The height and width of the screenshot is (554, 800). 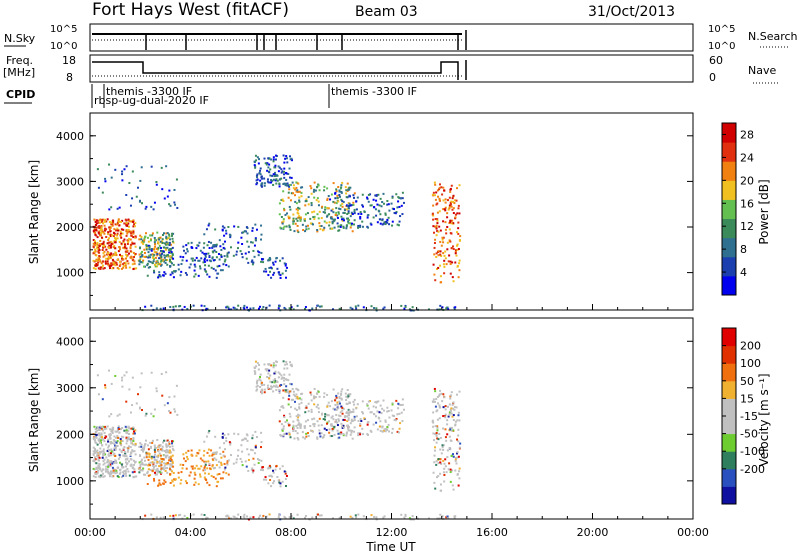 What do you see at coordinates (729, 495) in the screenshot?
I see `colorbar-segment` at bounding box center [729, 495].